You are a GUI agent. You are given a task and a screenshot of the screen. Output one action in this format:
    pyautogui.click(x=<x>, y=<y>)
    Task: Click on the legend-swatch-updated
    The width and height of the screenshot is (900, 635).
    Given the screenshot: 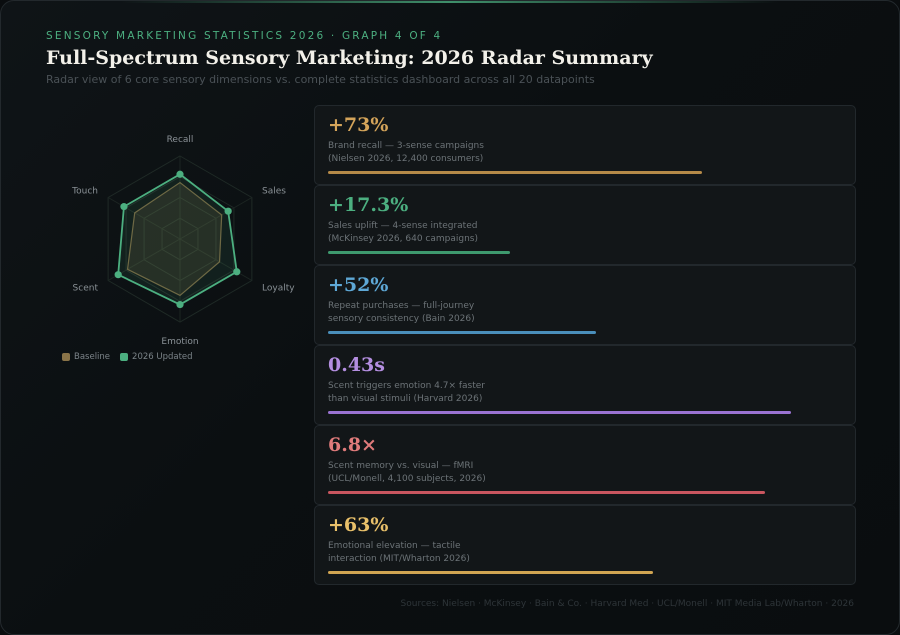 What is the action you would take?
    pyautogui.click(x=124, y=357)
    